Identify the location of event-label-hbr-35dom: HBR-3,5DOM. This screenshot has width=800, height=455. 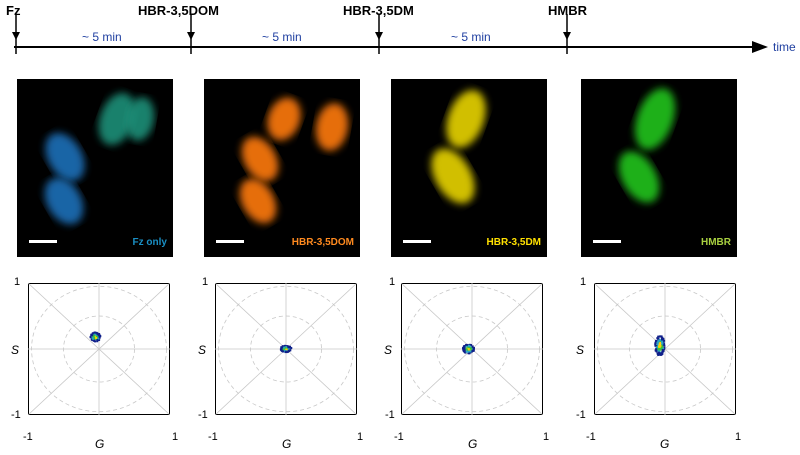
(178, 10).